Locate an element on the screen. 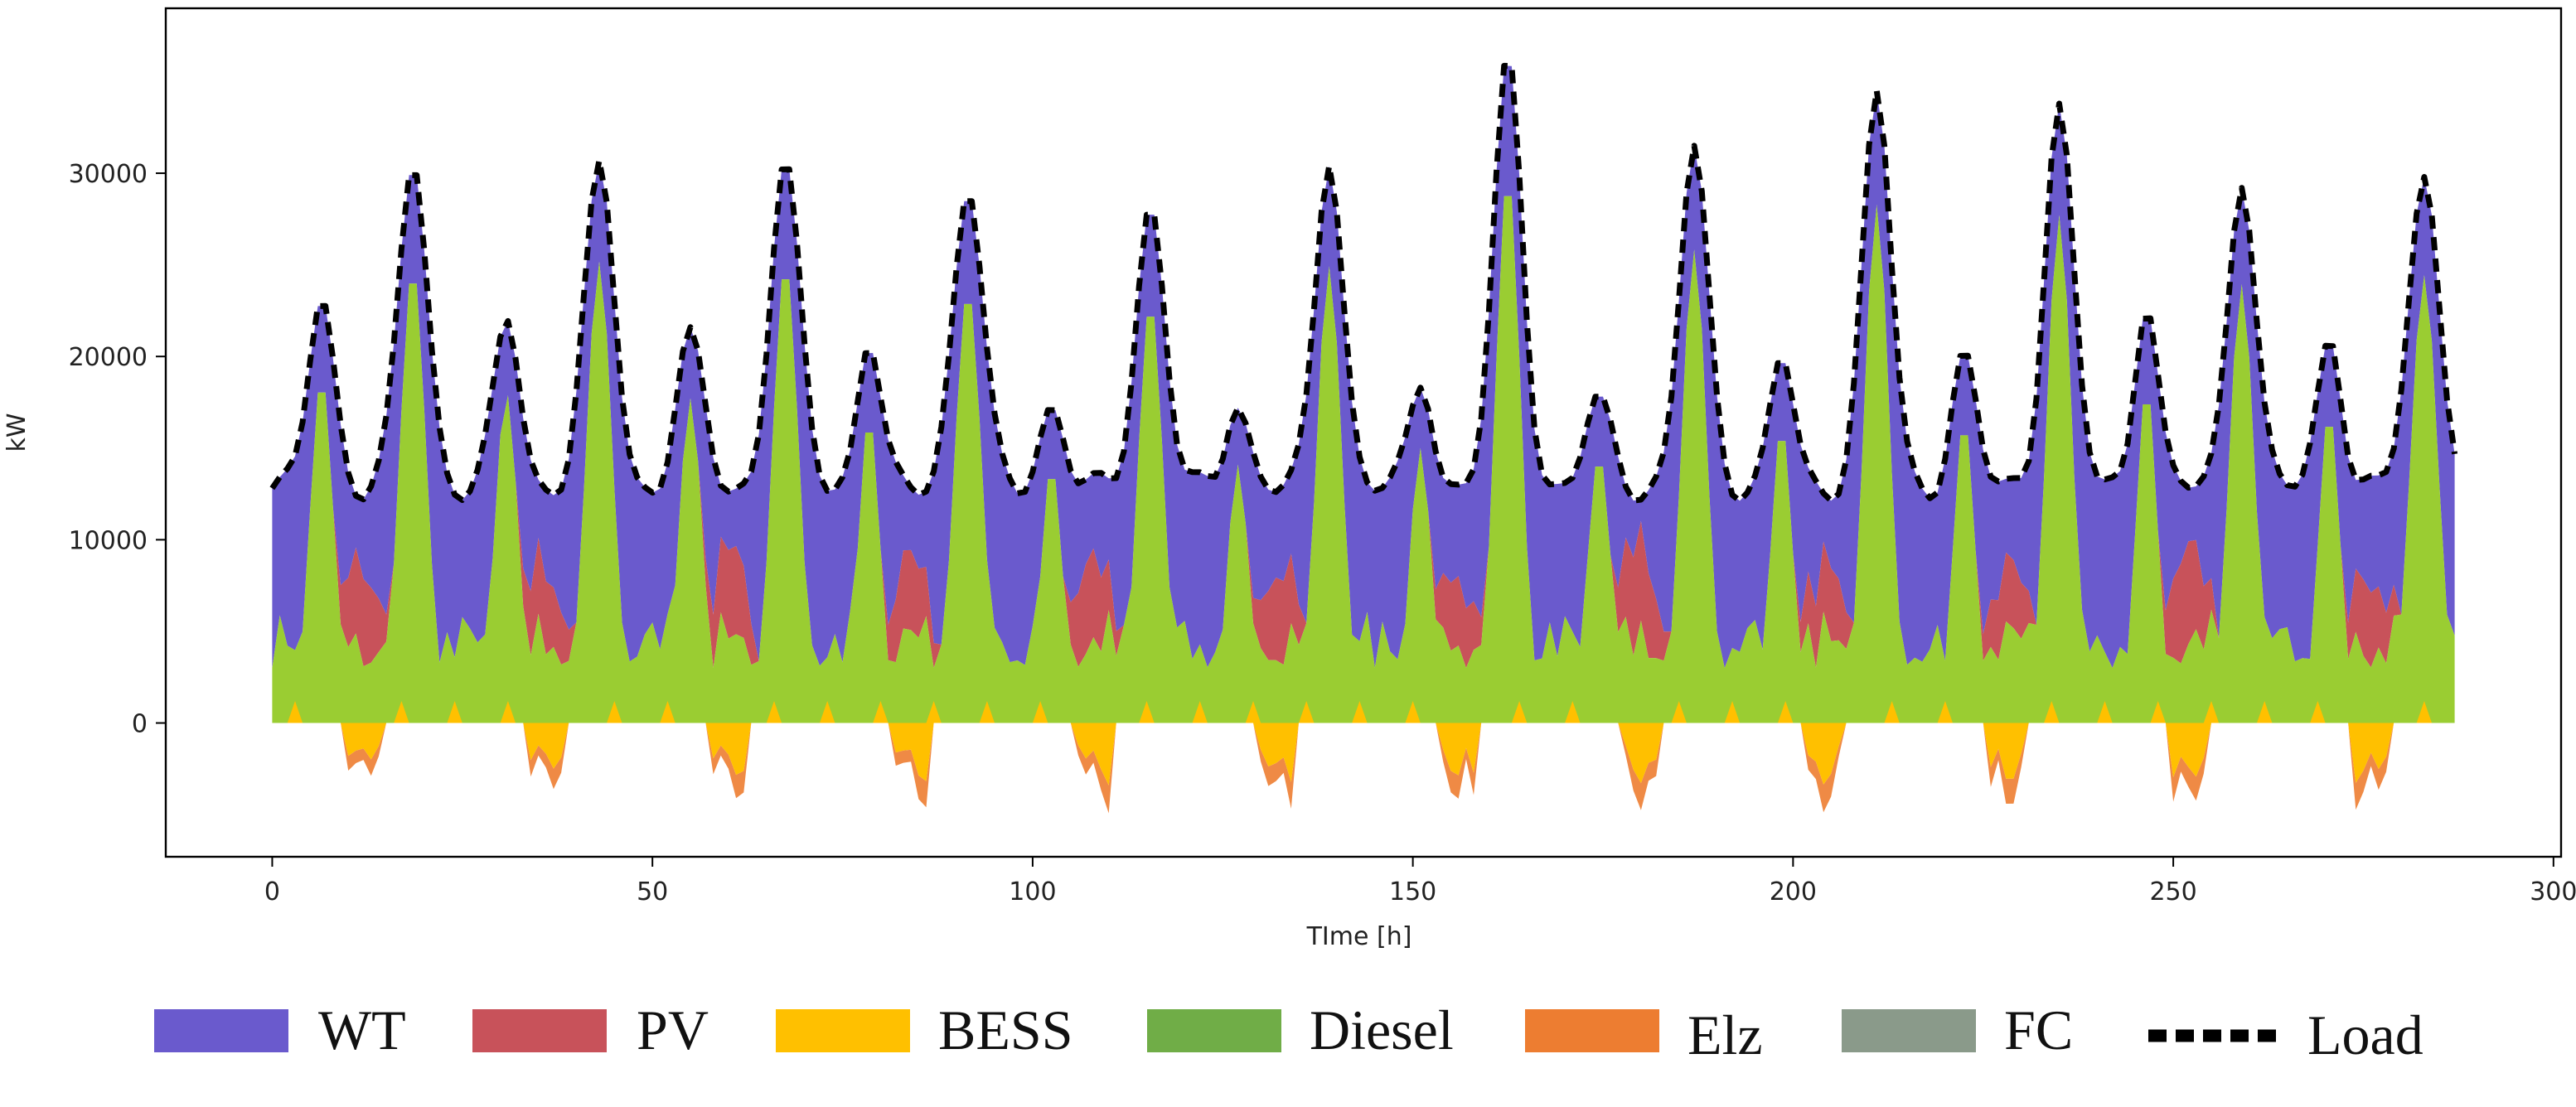 This screenshot has width=2576, height=1107. legend-item-load: Load is located at coordinates (2285, 1034).